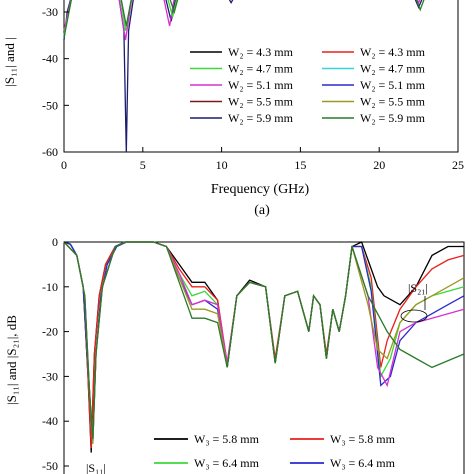 This screenshot has width=474, height=474. I want to click on top-y-axis-label: |S₁₁| and |, so click(9, 61).